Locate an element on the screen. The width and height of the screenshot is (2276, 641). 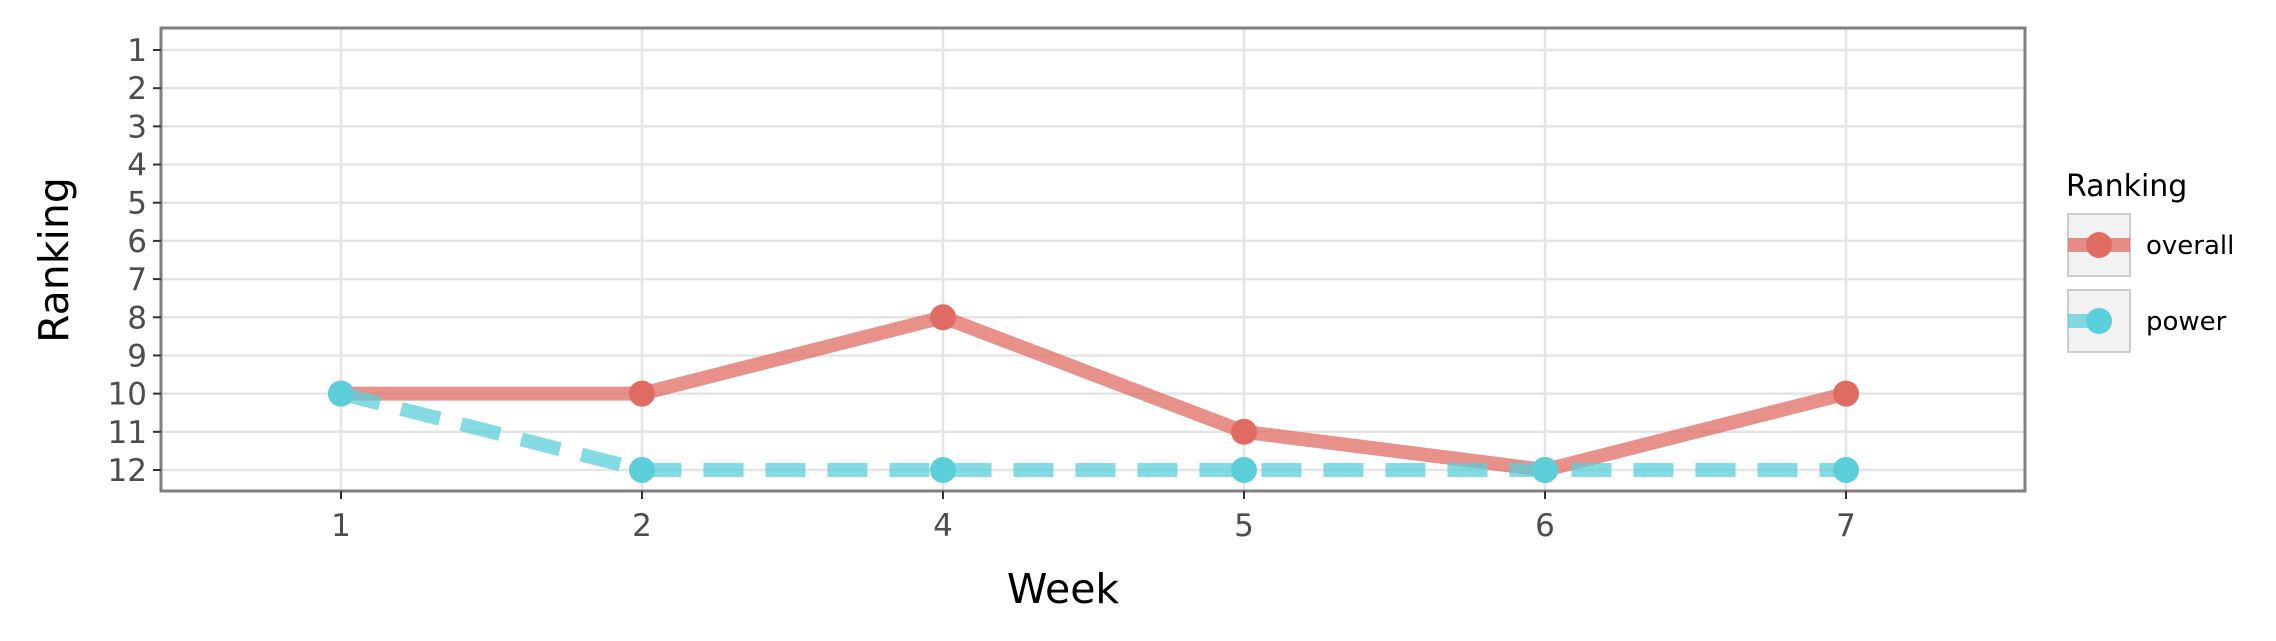
y-tick-label: 9 is located at coordinates (137, 356).